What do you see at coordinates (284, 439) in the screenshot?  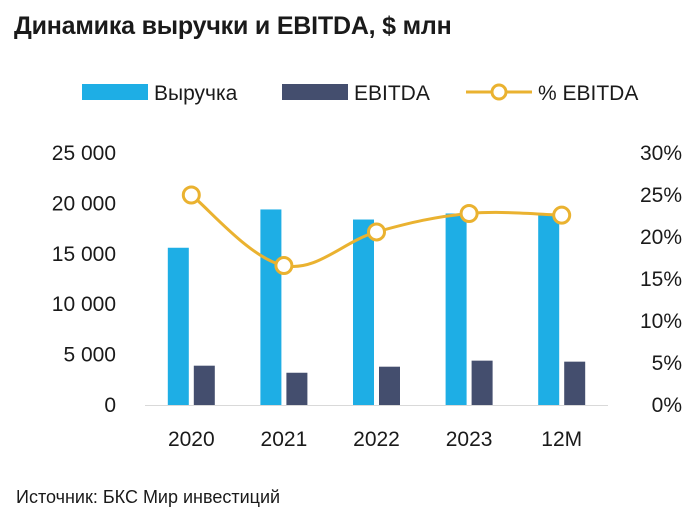 I see `x-tick-label: 2021` at bounding box center [284, 439].